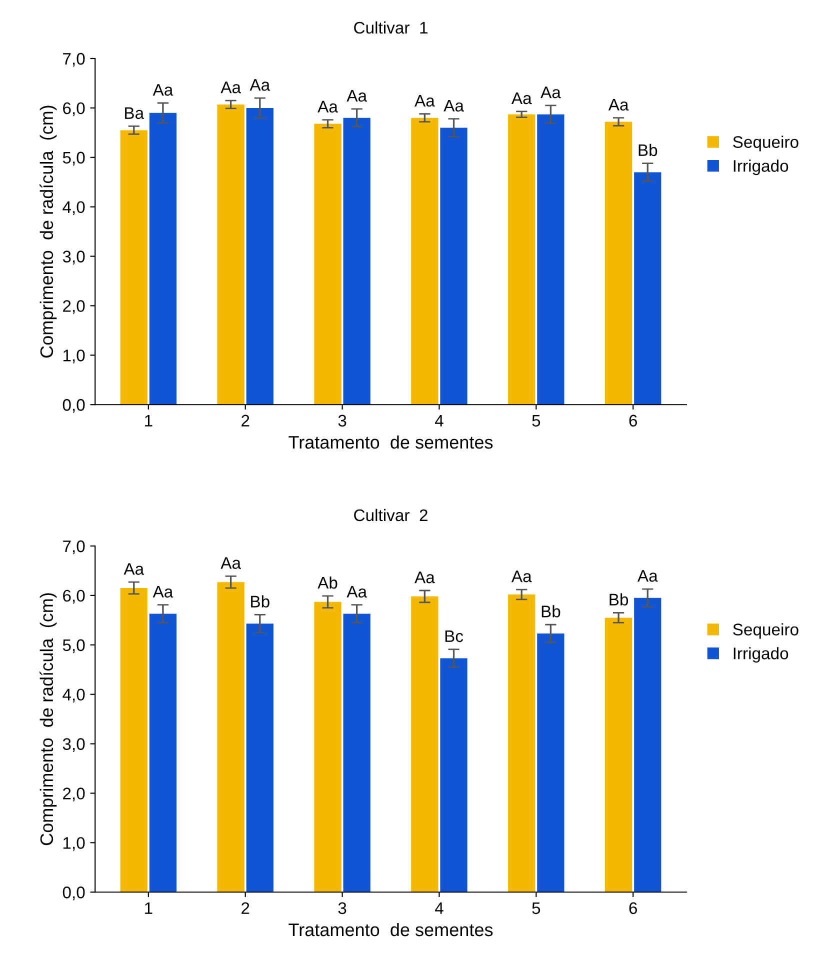  What do you see at coordinates (134, 113) in the screenshot?
I see `data-label: Ba` at bounding box center [134, 113].